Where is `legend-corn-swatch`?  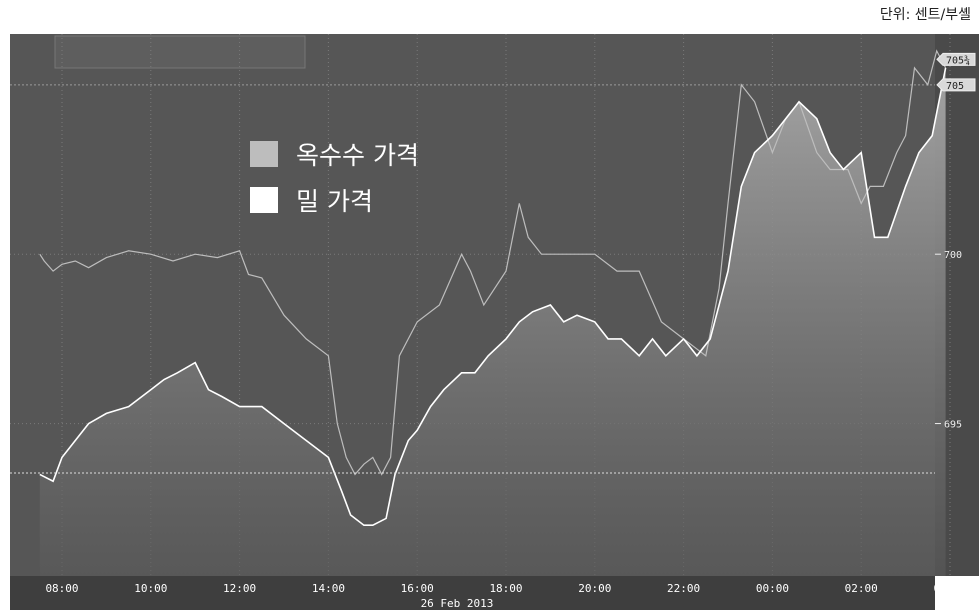 legend-corn-swatch is located at coordinates (264, 154).